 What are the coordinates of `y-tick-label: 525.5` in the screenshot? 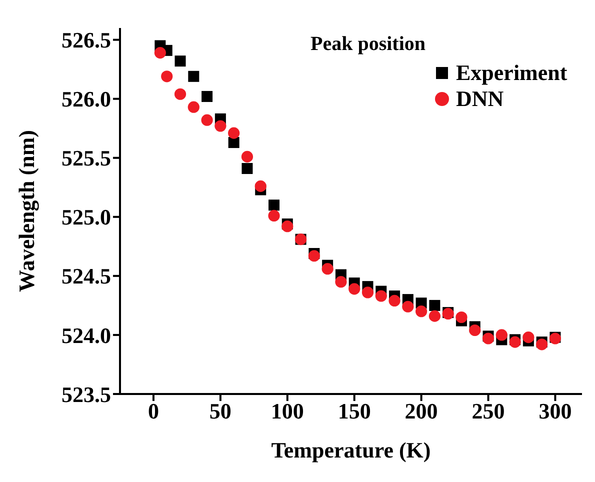 It's located at (86, 158).